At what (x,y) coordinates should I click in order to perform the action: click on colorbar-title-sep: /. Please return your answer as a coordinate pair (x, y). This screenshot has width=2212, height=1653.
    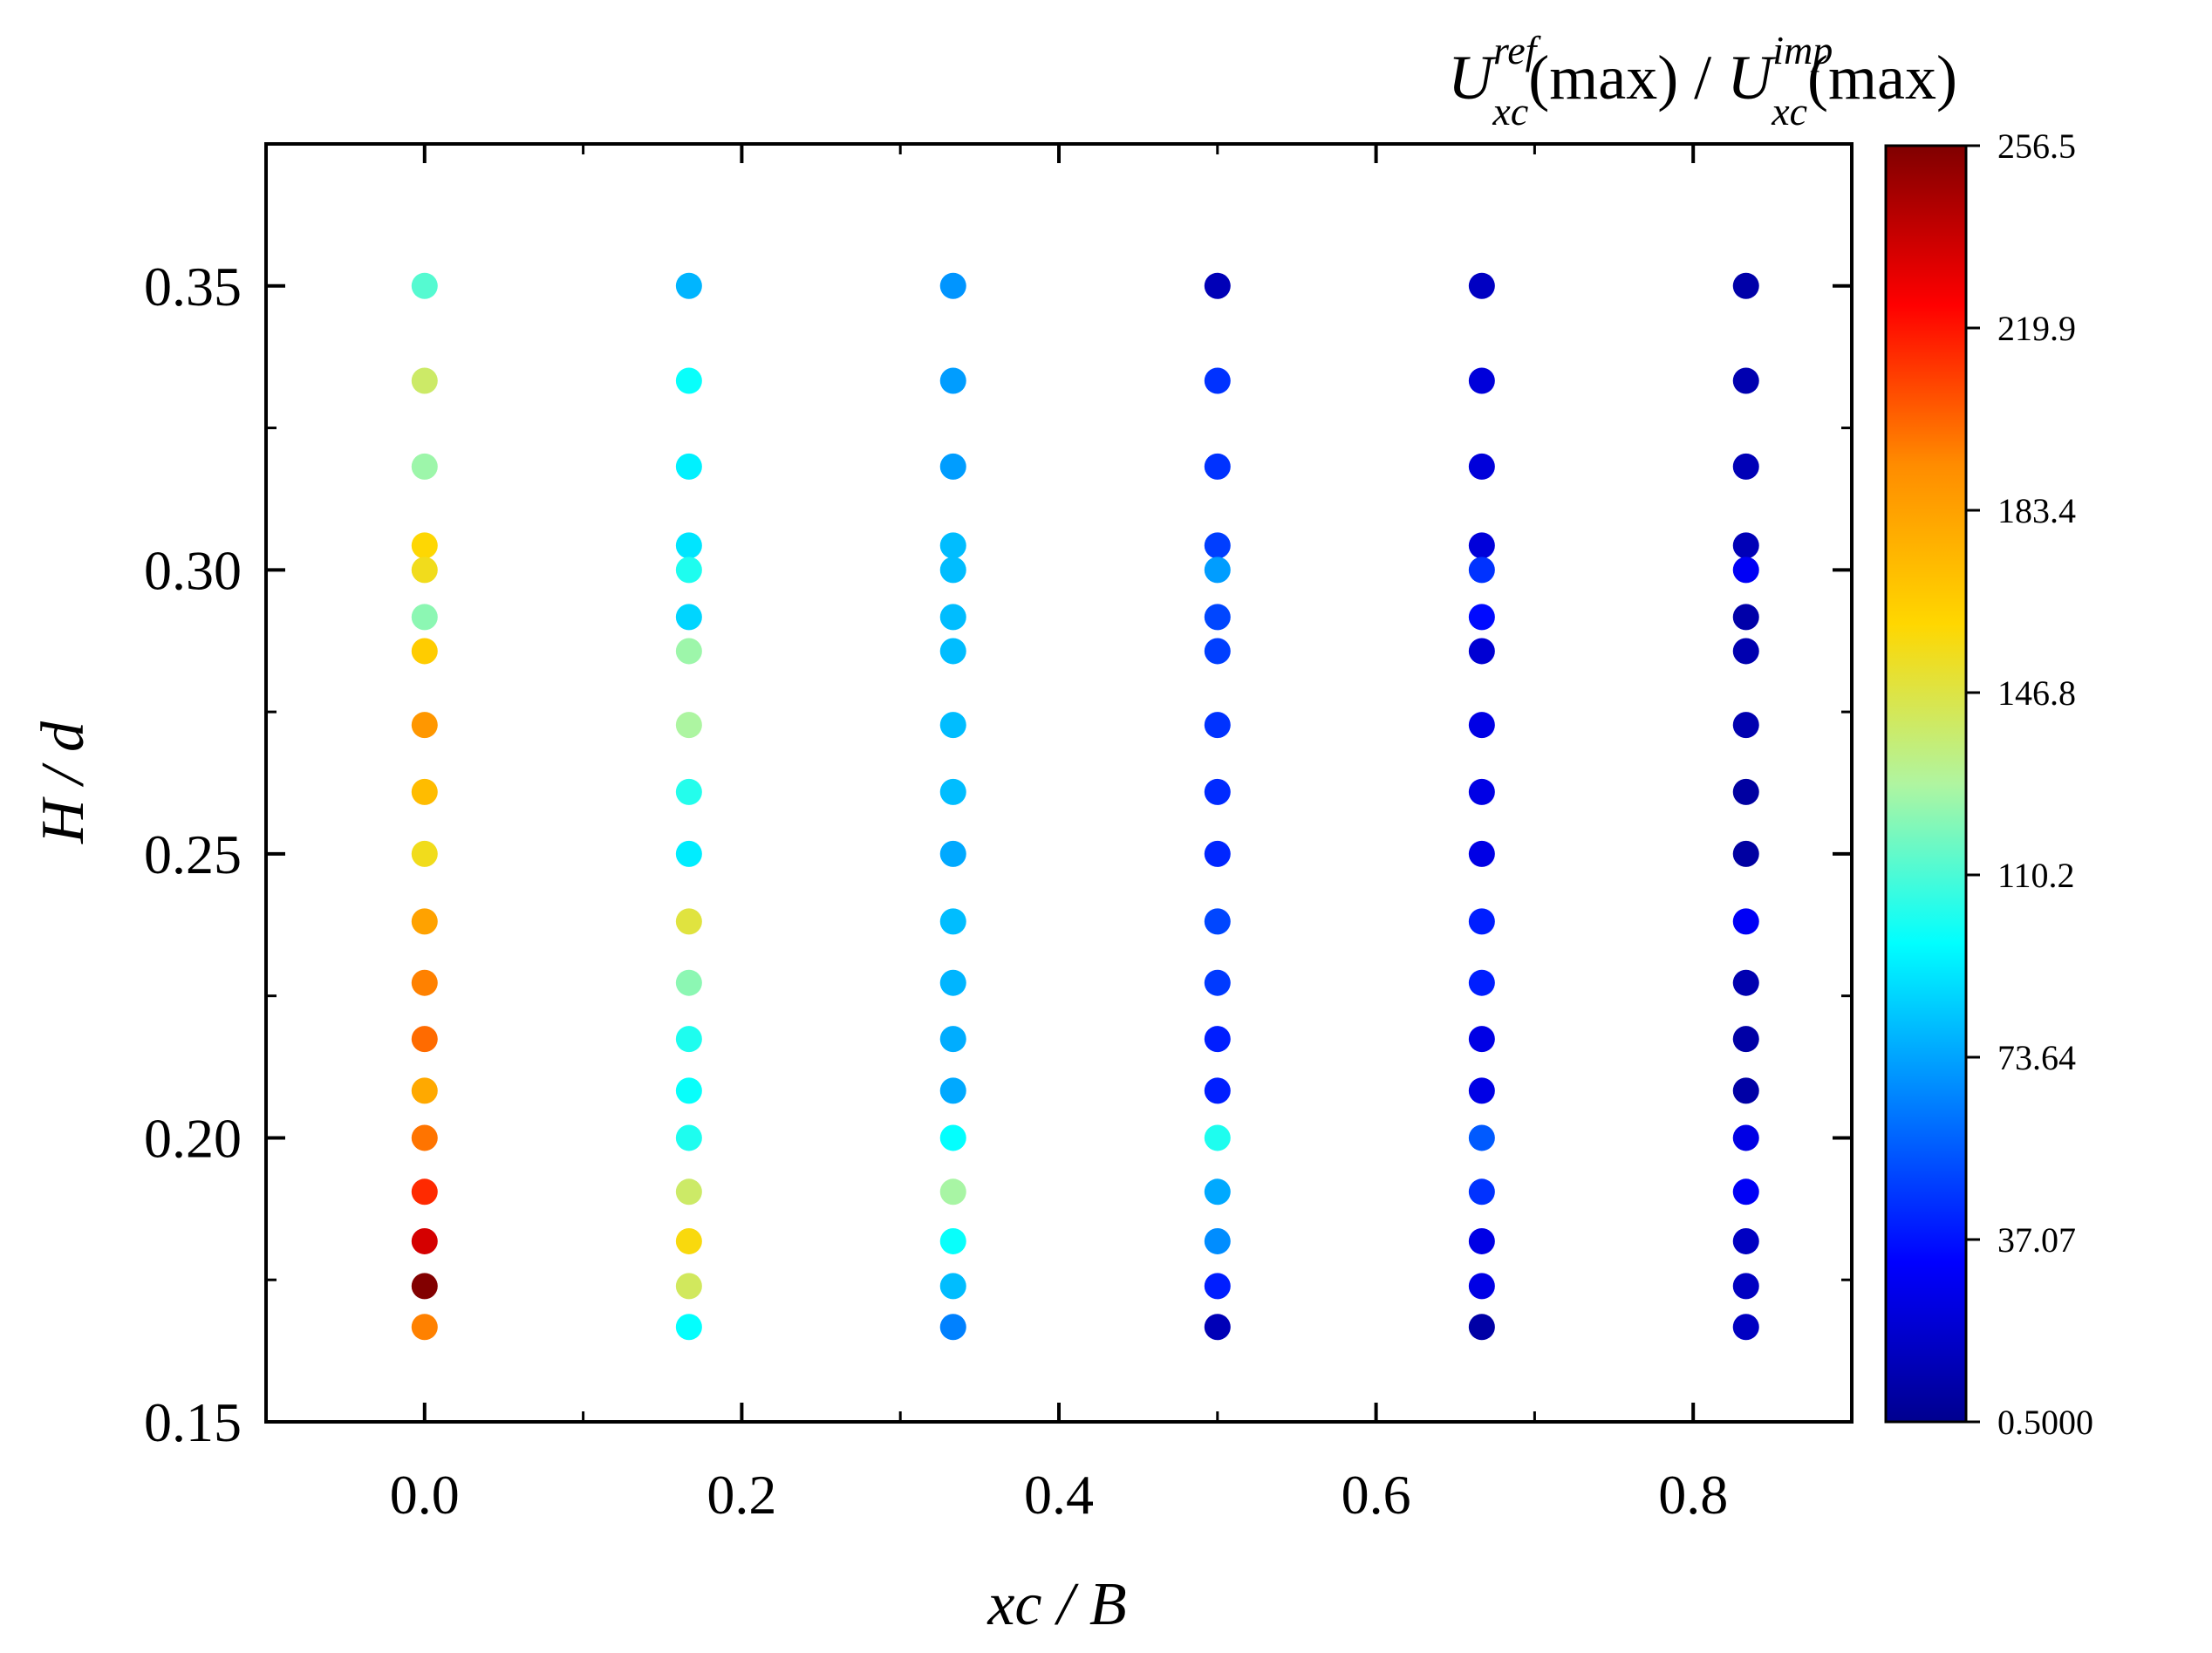
    Looking at the image, I should click on (1702, 78).